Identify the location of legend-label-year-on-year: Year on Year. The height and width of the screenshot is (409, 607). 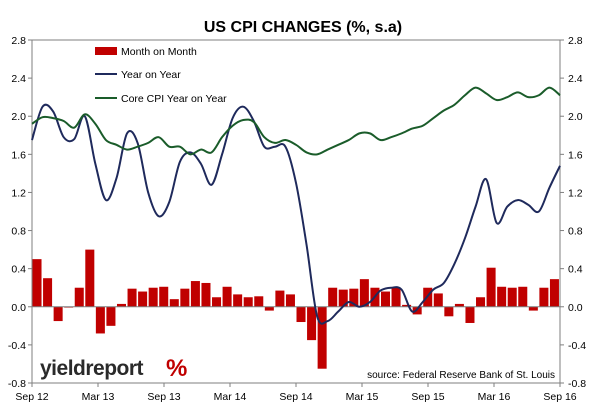
(151, 75).